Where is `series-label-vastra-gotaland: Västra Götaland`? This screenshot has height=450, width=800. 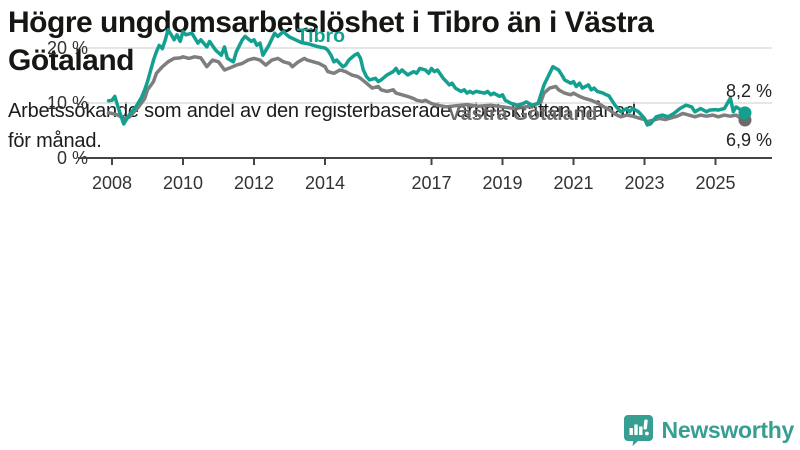 series-label-vastra-gotaland: Västra Götaland is located at coordinates (523, 114).